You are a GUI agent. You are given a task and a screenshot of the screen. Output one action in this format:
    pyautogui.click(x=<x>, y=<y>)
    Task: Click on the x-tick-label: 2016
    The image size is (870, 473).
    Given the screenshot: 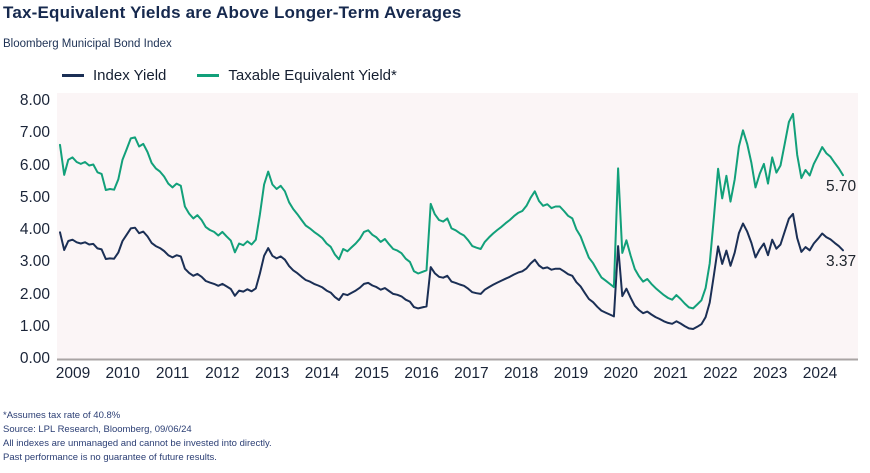 What is the action you would take?
    pyautogui.click(x=421, y=373)
    